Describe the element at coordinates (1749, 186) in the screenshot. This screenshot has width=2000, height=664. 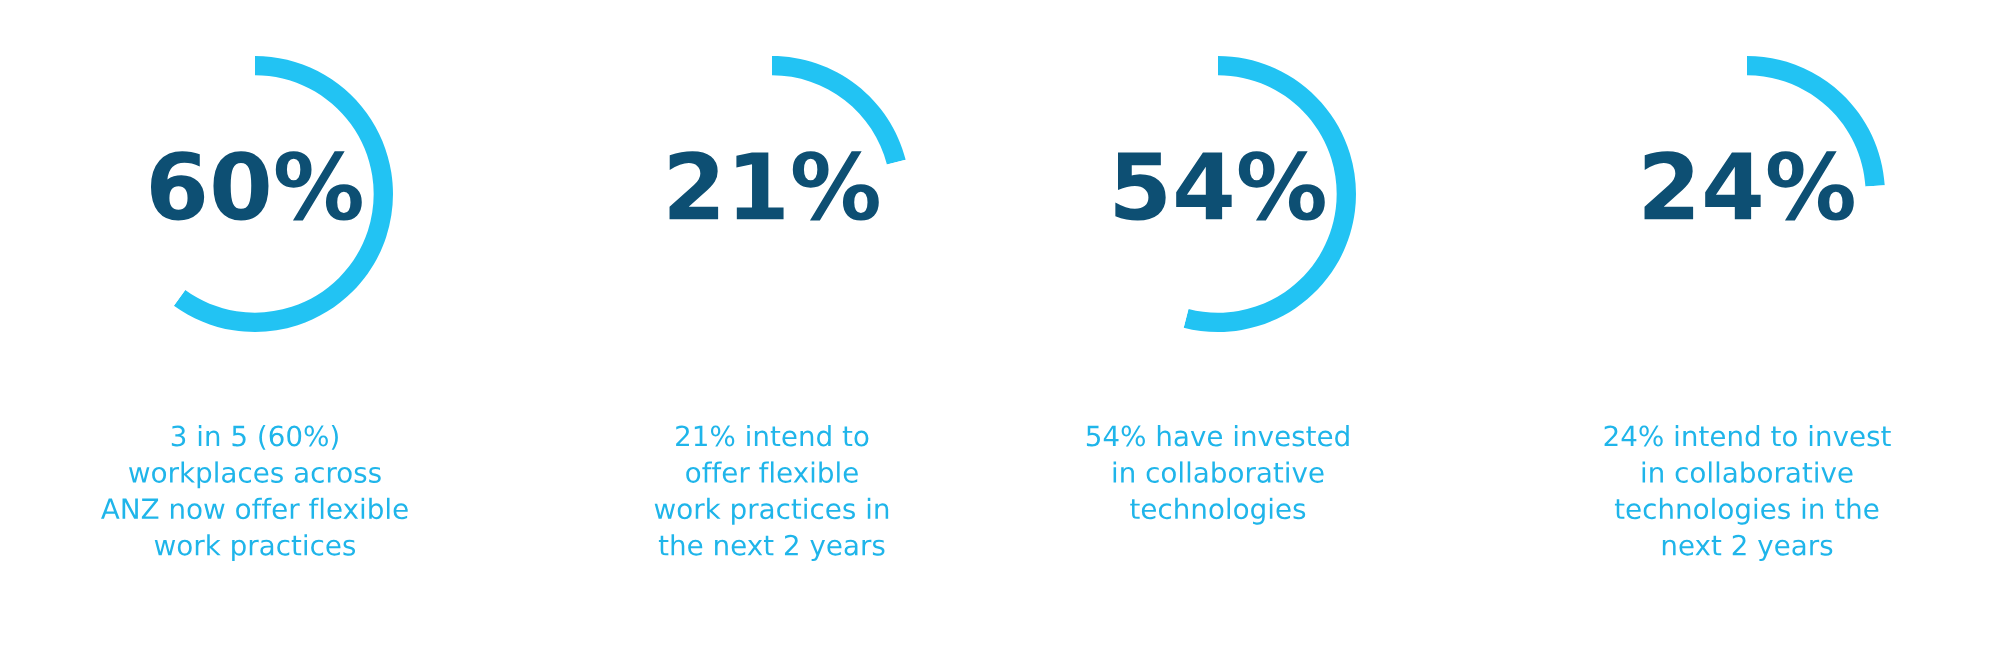
I see `data-label: 24%` at that location.